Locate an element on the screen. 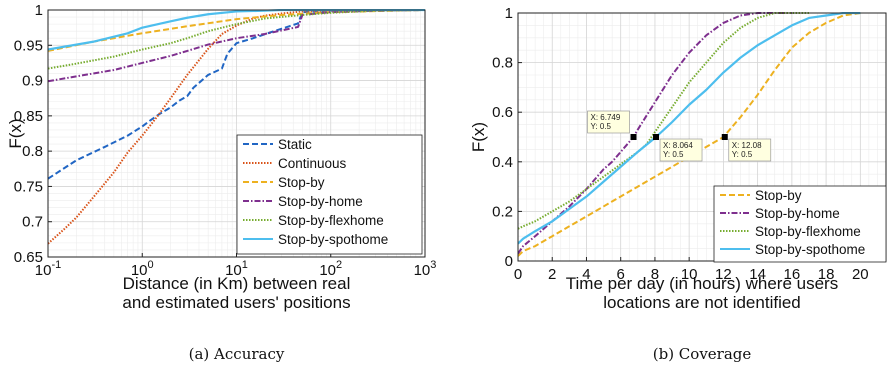 The width and height of the screenshot is (888, 368). x-tick-label: 20 is located at coordinates (860, 274).